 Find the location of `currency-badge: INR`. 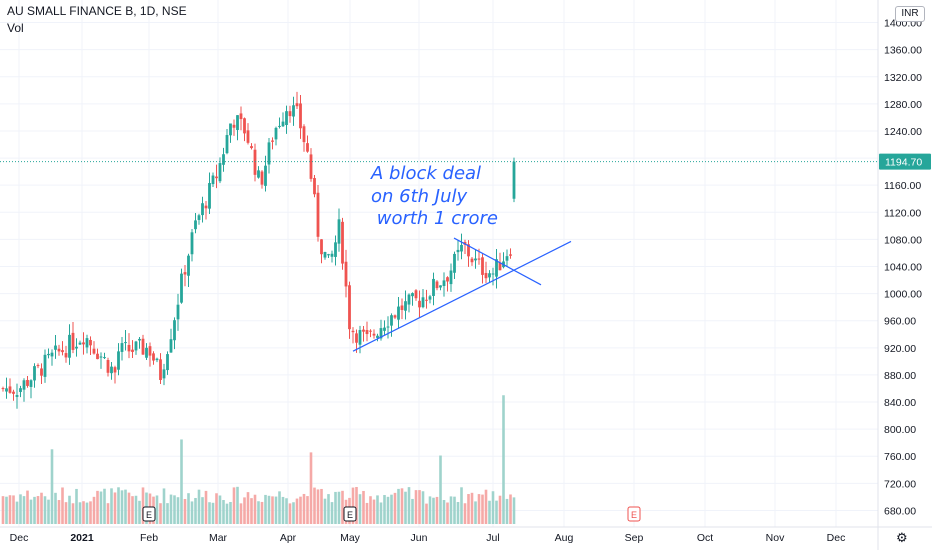

currency-badge: INR is located at coordinates (910, 14).